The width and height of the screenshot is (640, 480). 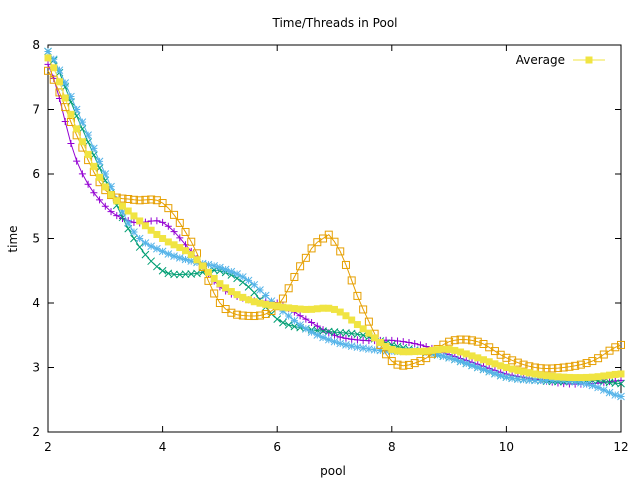 I want to click on chart-title: Time/Threads in Pool, so click(x=334, y=23).